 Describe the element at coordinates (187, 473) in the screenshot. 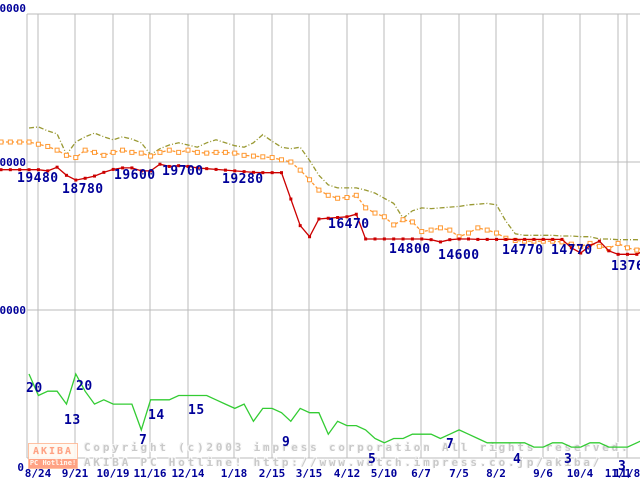

I see `x-axis-tick-label: 12/14` at that location.